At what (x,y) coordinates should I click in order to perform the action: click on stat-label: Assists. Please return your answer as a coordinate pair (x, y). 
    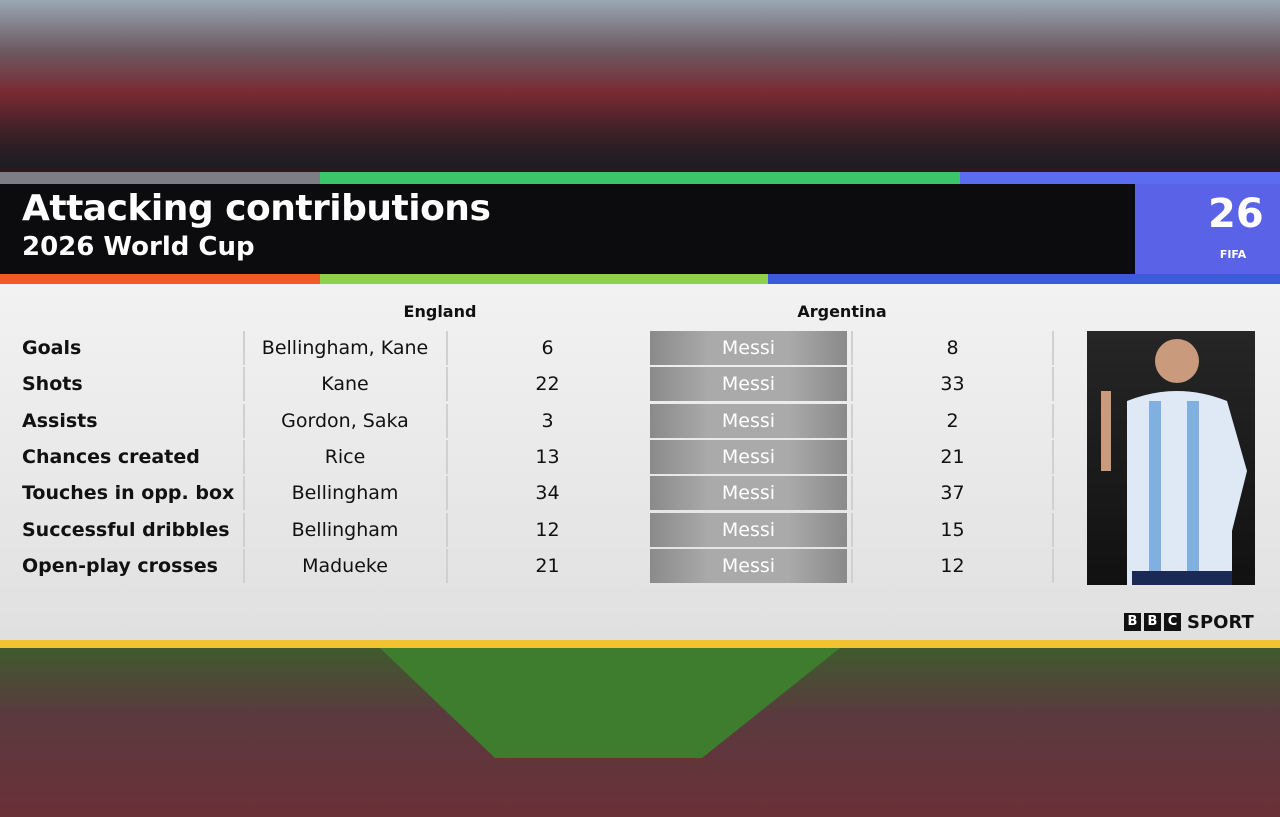
    Looking at the image, I should click on (60, 420).